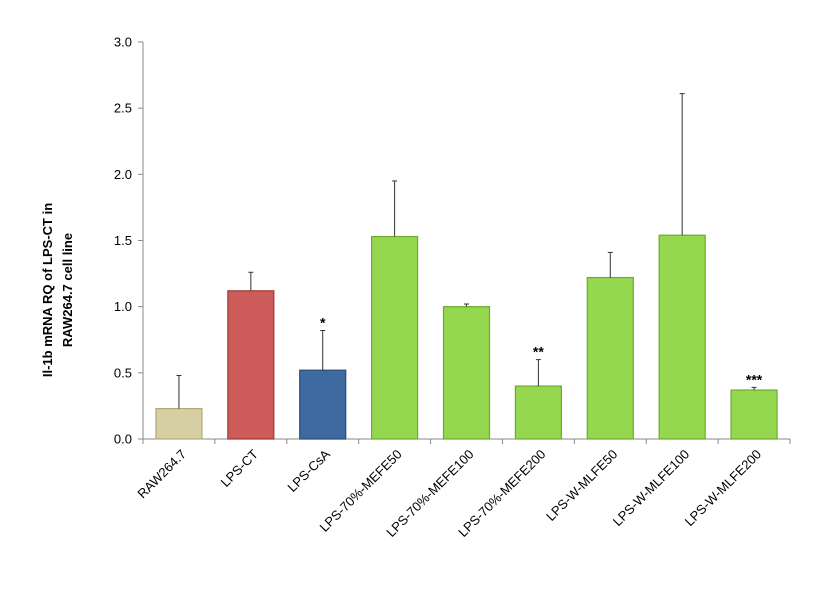  Describe the element at coordinates (123, 174) in the screenshot. I see `y-tick-label: 2.0` at that location.